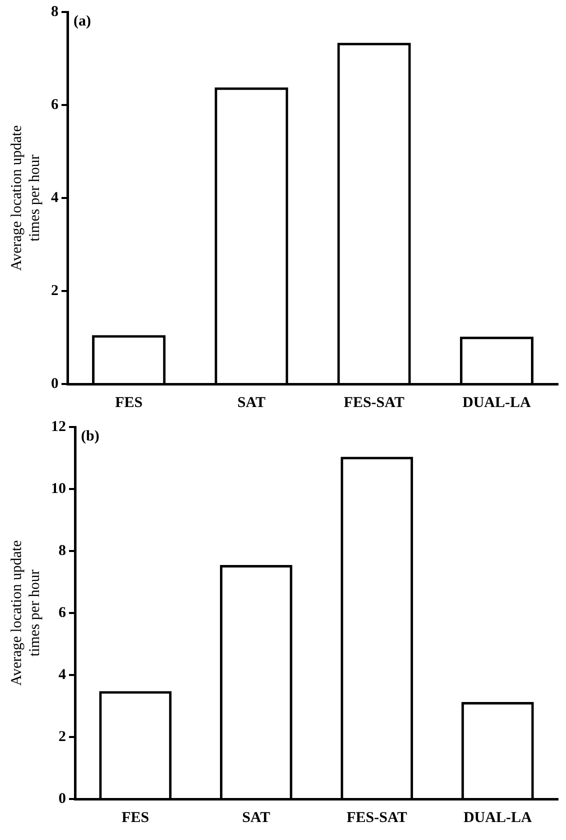 The height and width of the screenshot is (840, 566). What do you see at coordinates (90, 436) in the screenshot?
I see `annotation: (b)` at bounding box center [90, 436].